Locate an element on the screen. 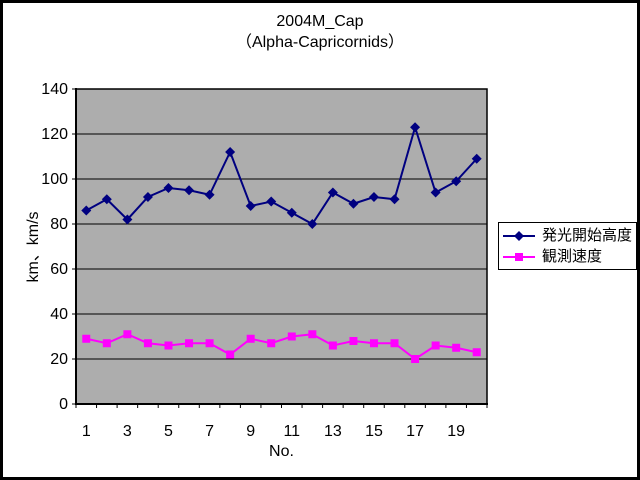 This screenshot has height=480, width=640. legend-entry-observed-speed: 観測速度 is located at coordinates (567, 256).